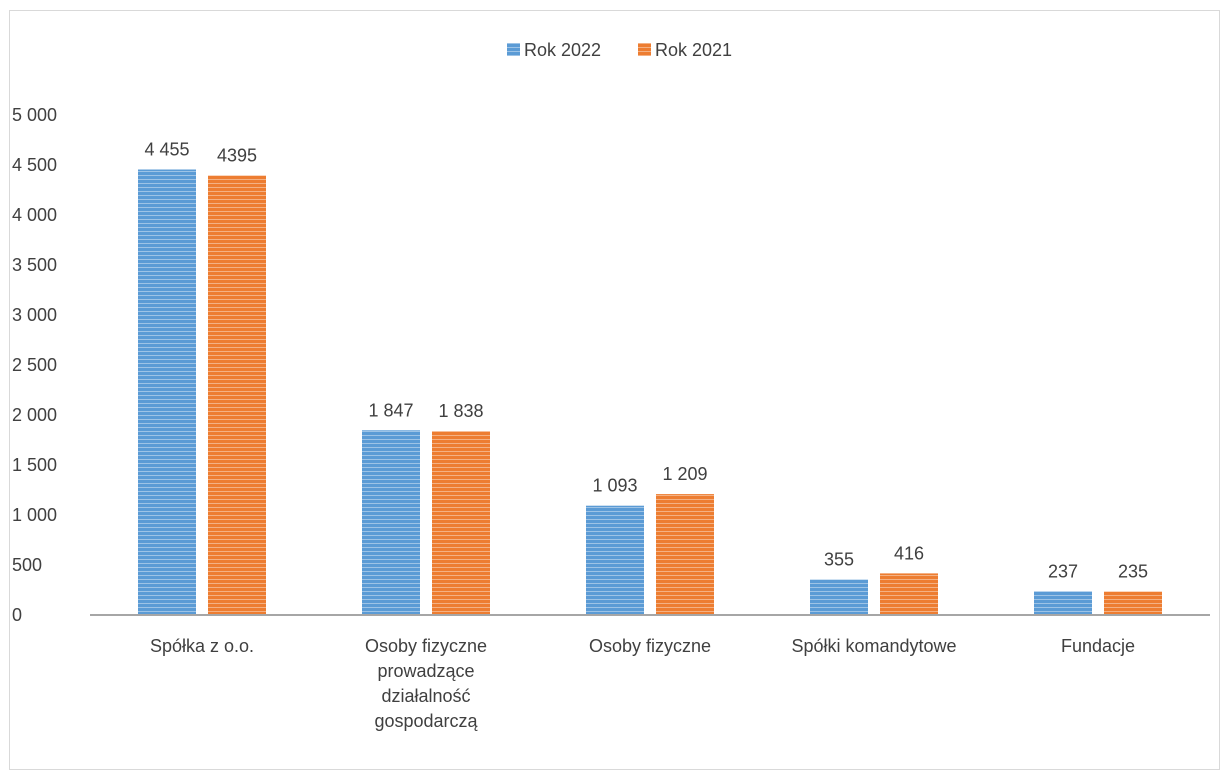 The image size is (1223, 770). Describe the element at coordinates (390, 410) in the screenshot. I see `data-label: 1 847` at that location.